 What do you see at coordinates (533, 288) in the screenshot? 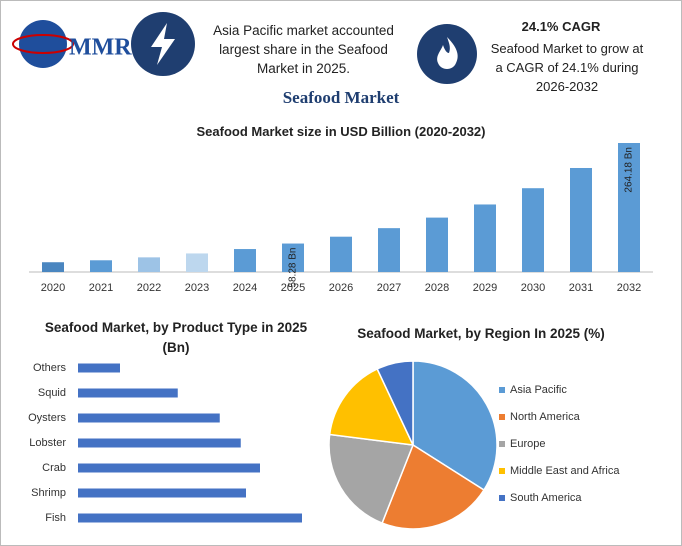
I see `x-tick-label: 2030` at bounding box center [533, 288].